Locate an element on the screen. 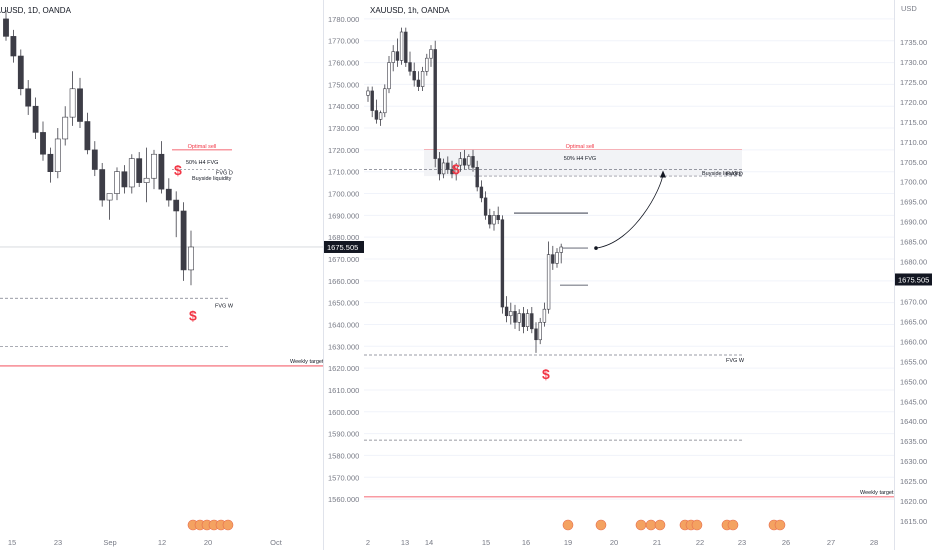 This screenshot has width=932, height=550. x-axis-tick-label: 2 is located at coordinates (368, 542).